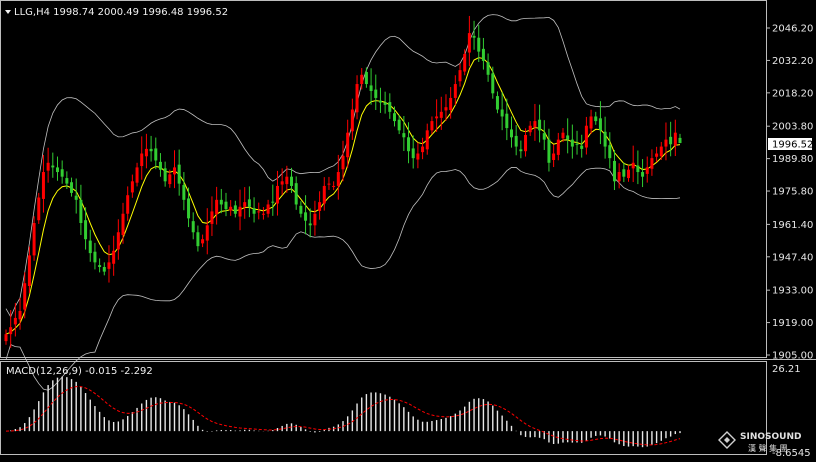 The image size is (816, 462). I want to click on price-tick-label: 2003.80, so click(792, 127).